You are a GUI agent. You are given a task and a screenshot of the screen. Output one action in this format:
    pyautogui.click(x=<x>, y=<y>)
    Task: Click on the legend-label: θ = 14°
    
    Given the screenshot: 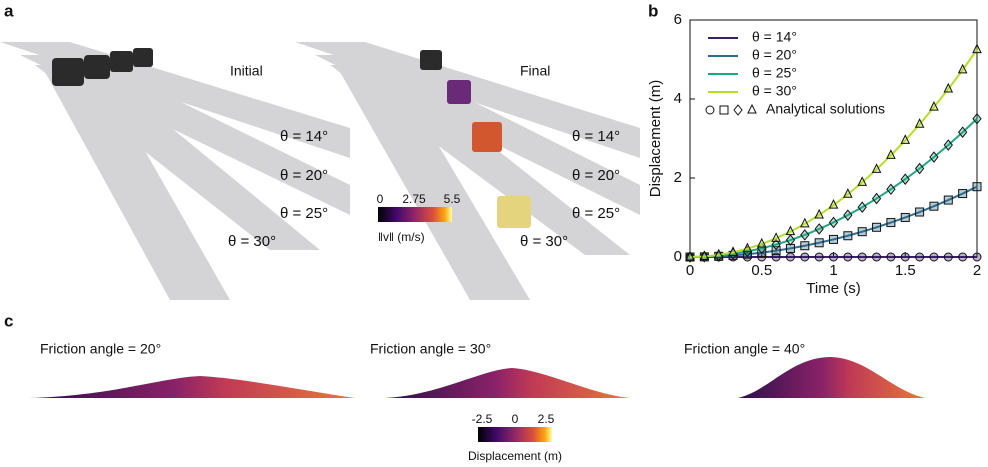 What is the action you would take?
    pyautogui.click(x=774, y=37)
    